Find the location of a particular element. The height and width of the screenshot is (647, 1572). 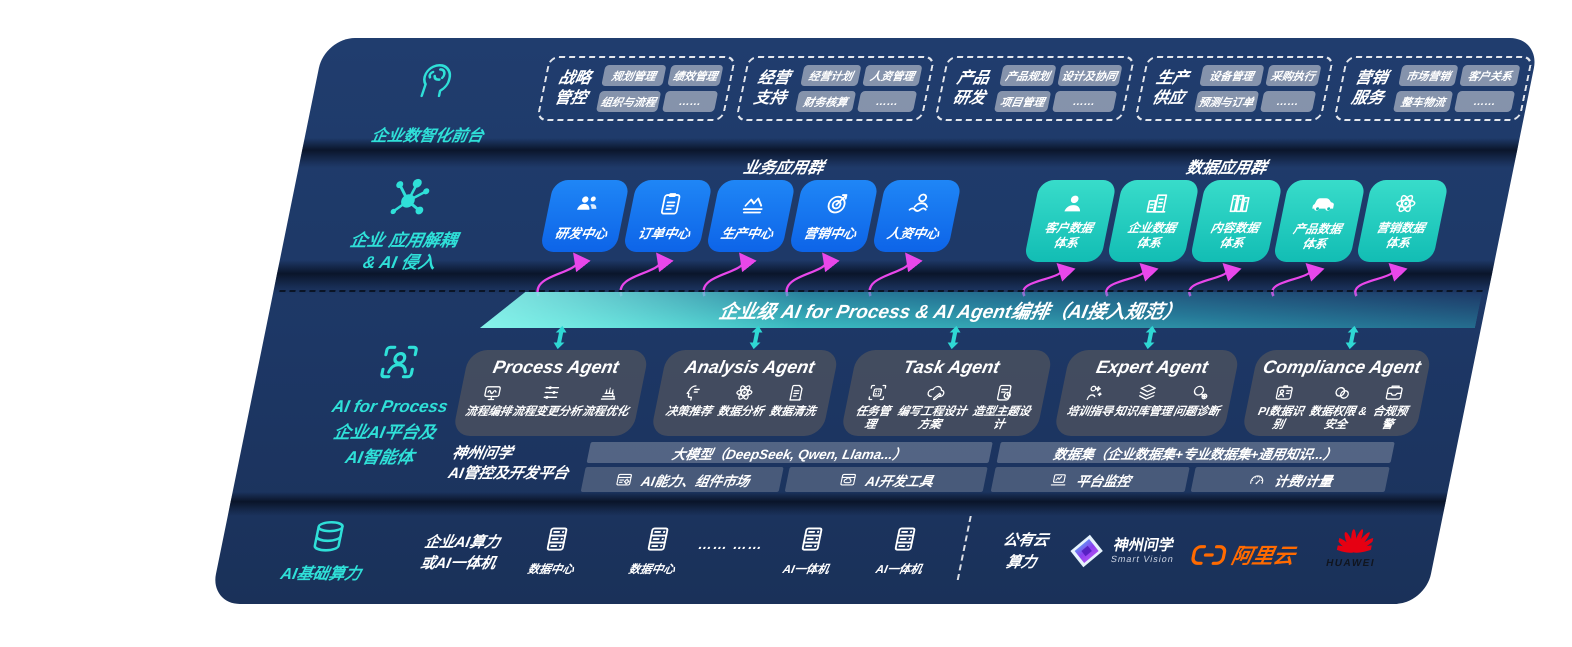

process-agent-card: Process Agent 流程编排 流程变更分析 流程优化 is located at coordinates (551, 393).